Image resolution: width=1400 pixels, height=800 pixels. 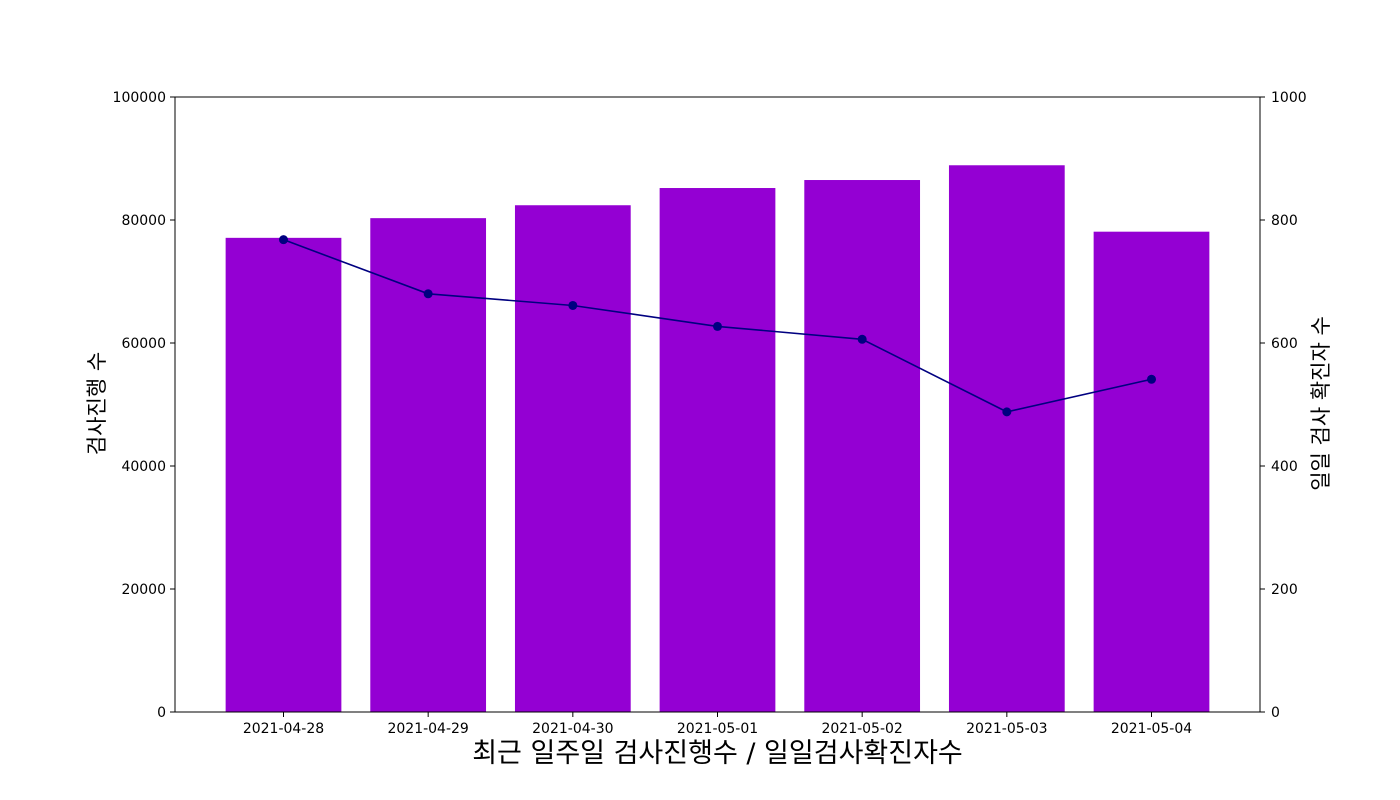 I want to click on left-y-axis: 0 20000 40000 60000 80000 100000, so click(x=144, y=405).